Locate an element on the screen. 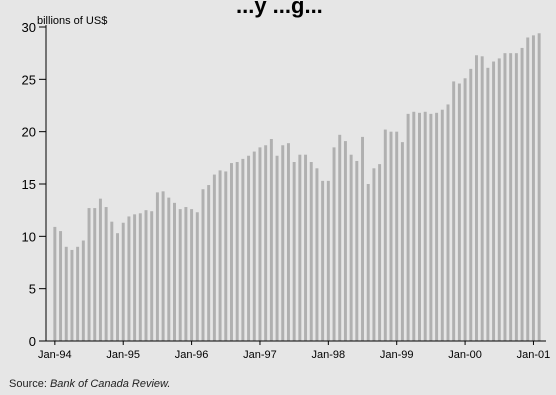 This screenshot has width=556, height=395. x-tick-label: Jan-97 is located at coordinates (260, 355).